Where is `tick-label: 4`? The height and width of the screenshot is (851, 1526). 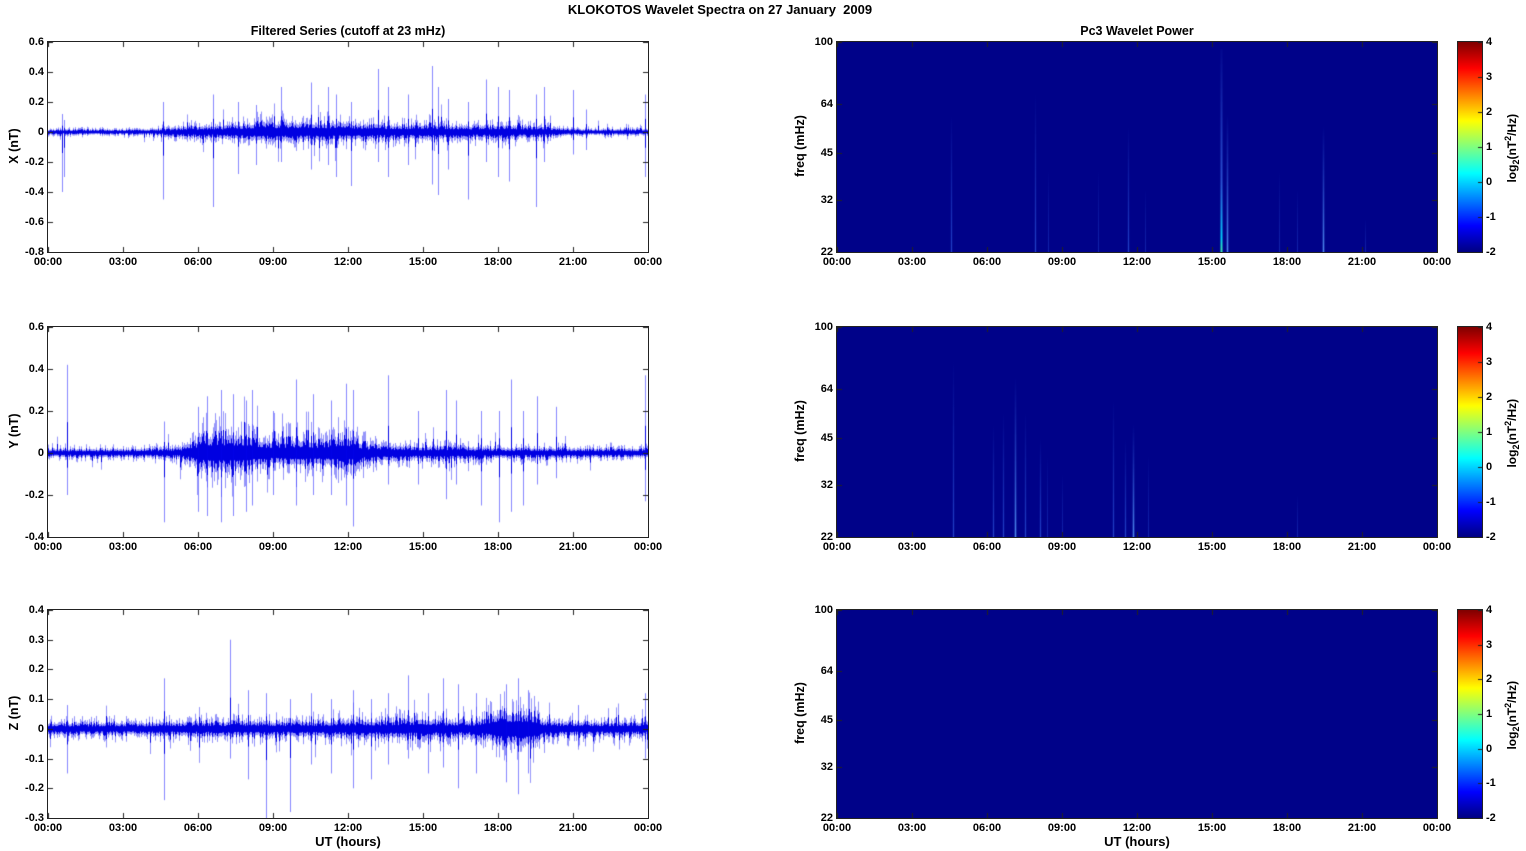 tick-label: 4 is located at coordinates (1489, 42).